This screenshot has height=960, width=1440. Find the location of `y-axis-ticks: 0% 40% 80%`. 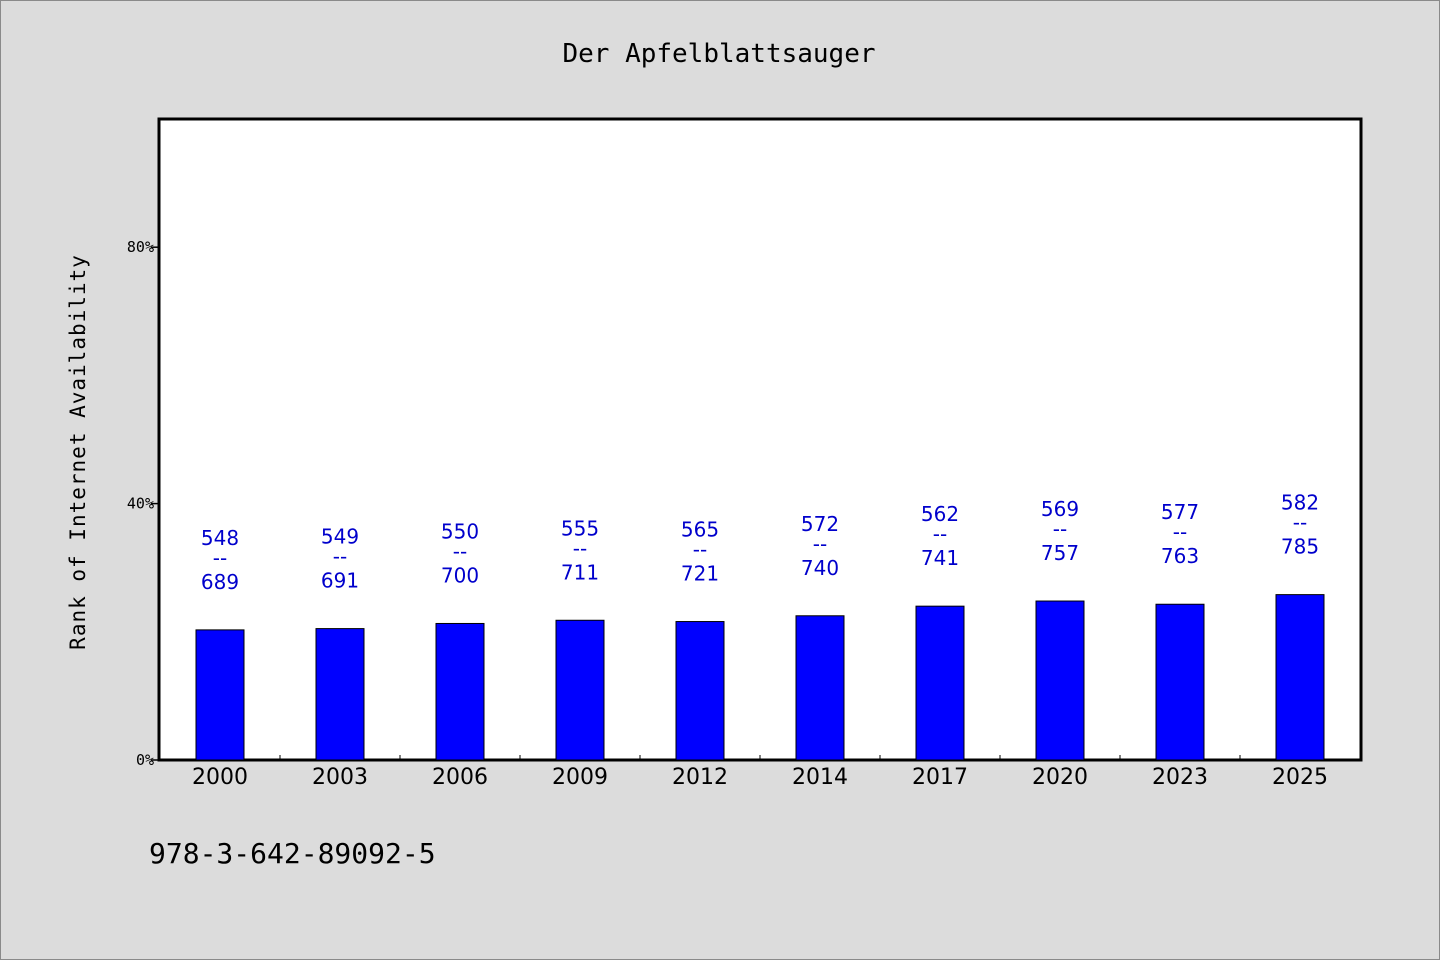

y-axis-ticks: 0% 40% 80% is located at coordinates (143, 503).